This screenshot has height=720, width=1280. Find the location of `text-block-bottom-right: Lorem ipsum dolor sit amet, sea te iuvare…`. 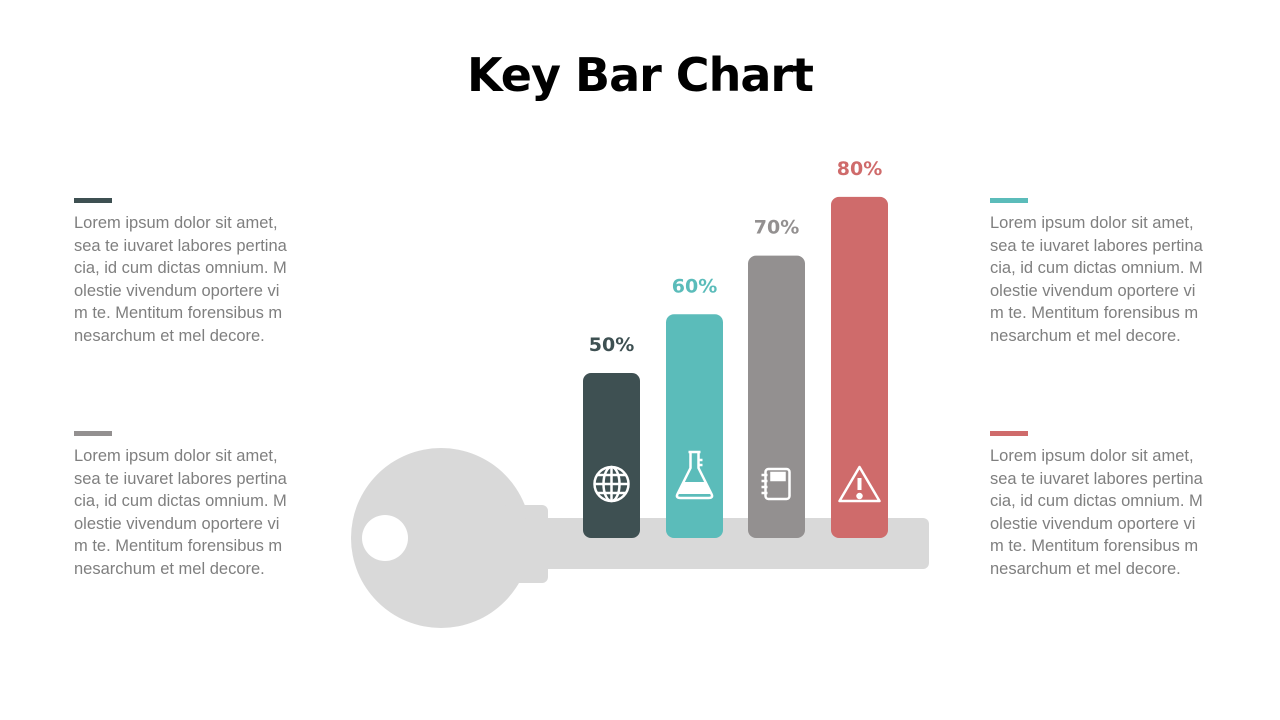

text-block-bottom-right: Lorem ipsum dolor sit amet, sea te iuvare… is located at coordinates (1110, 505).